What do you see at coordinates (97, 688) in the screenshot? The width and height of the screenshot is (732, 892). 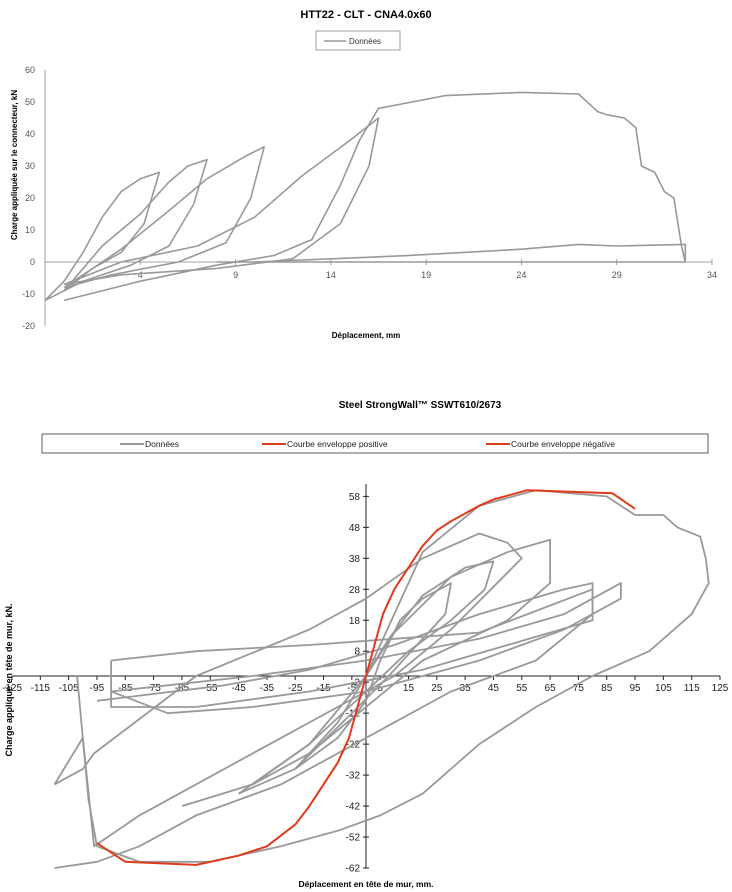 I see `chart-2-x-tick-label: -95` at bounding box center [97, 688].